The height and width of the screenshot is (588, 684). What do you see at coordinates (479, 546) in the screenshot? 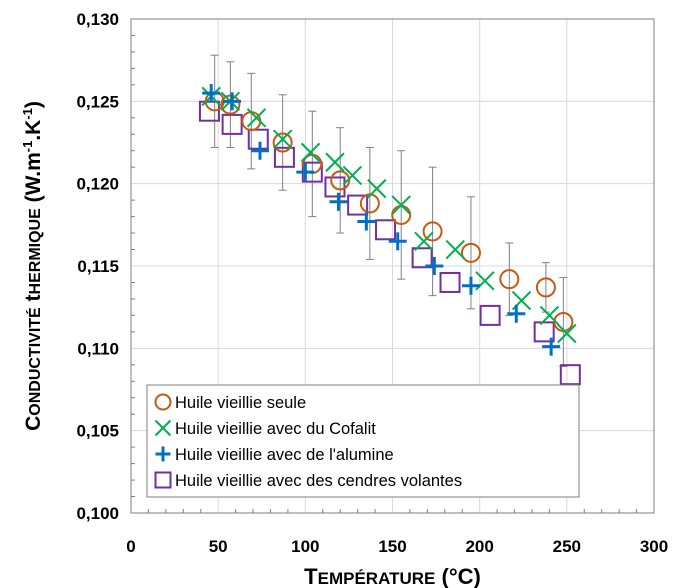
I see `x-tick-label: 200` at bounding box center [479, 546].